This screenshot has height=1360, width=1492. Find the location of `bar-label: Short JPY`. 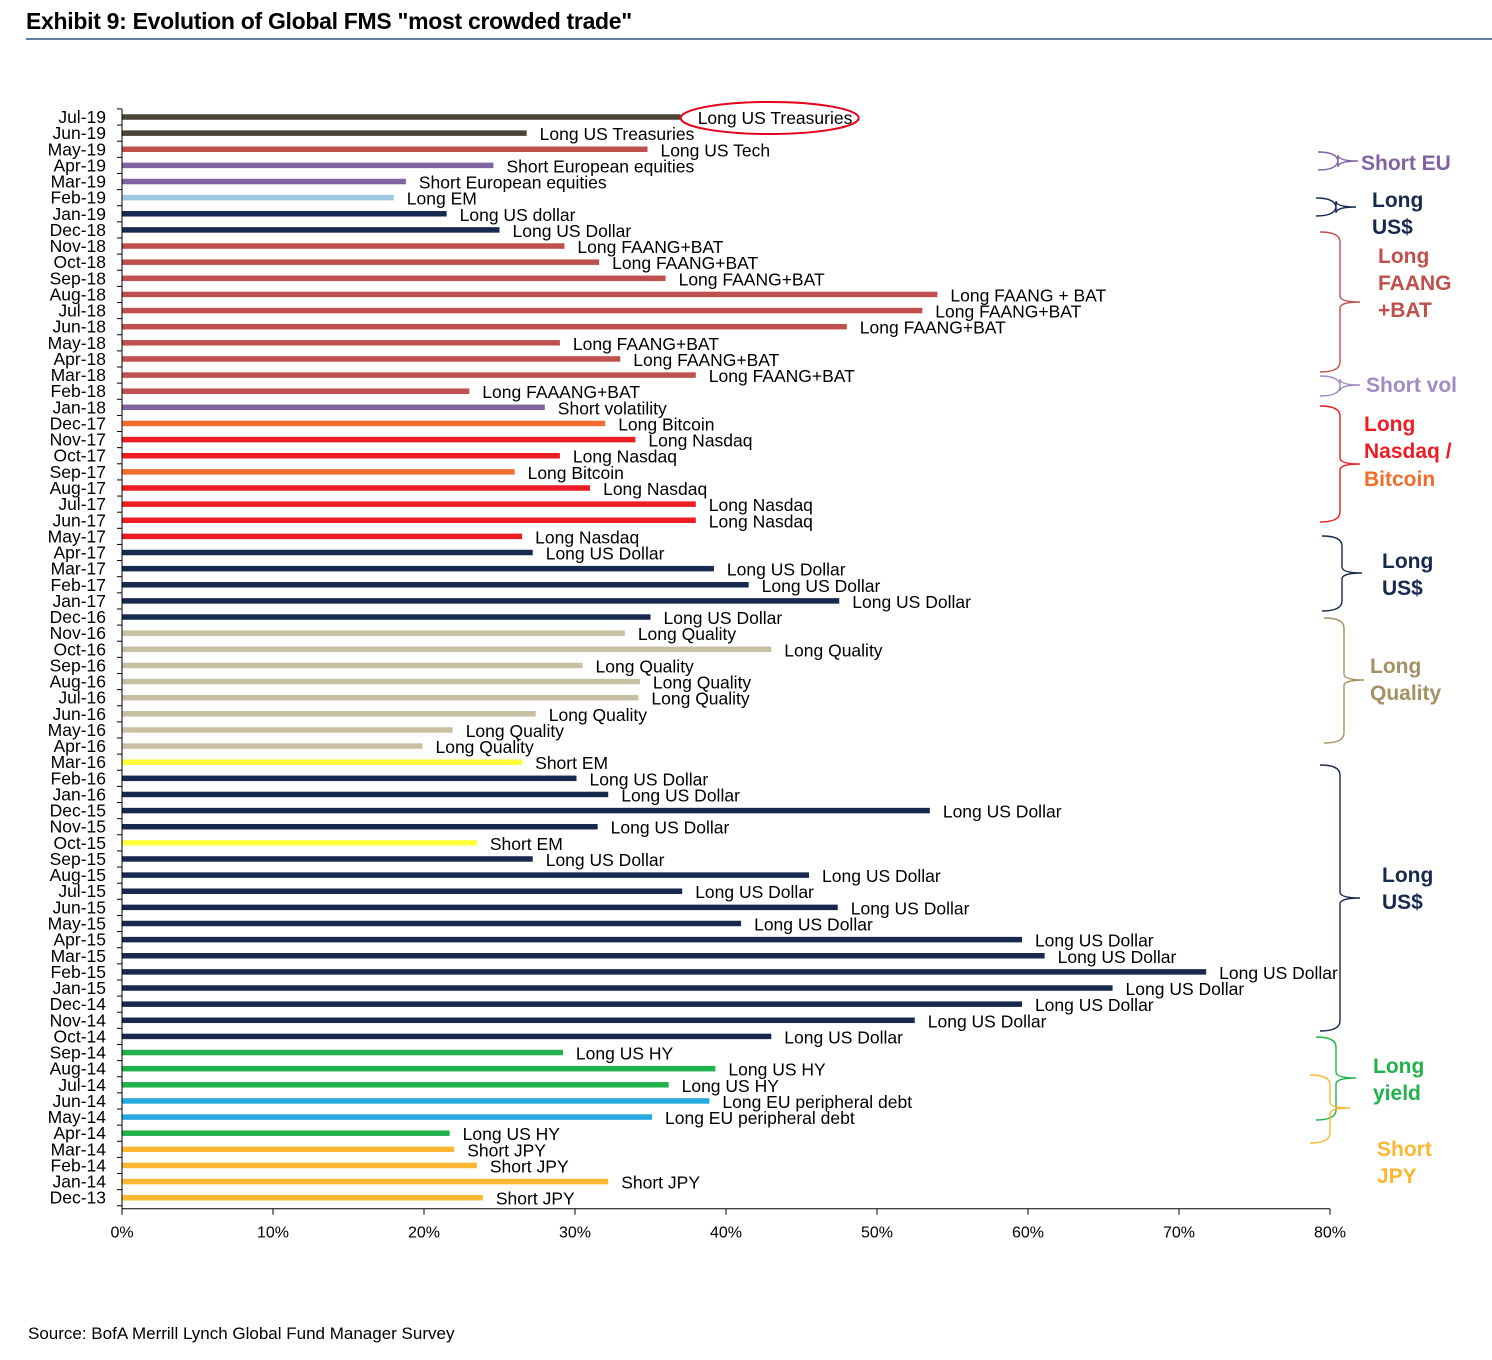

bar-label: Short JPY is located at coordinates (529, 1166).